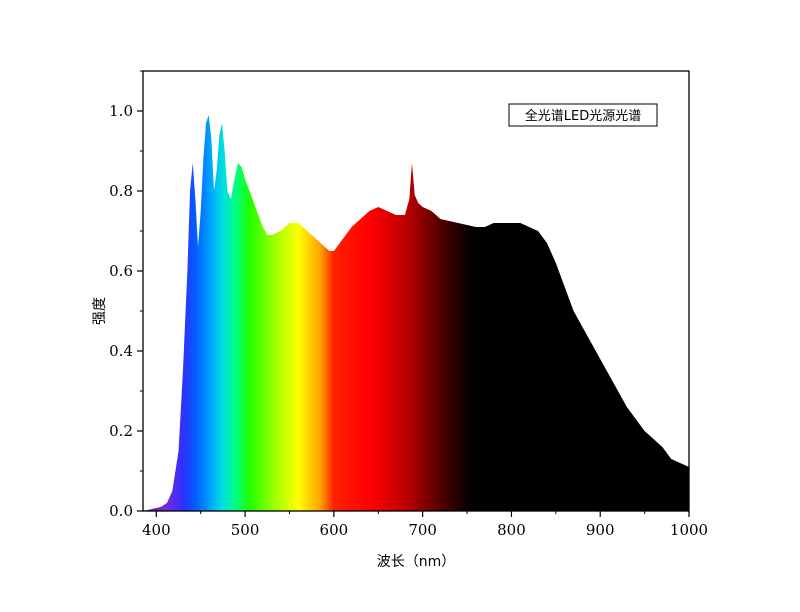  Describe the element at coordinates (689, 530) in the screenshot. I see `x-tick-label: 1000` at that location.